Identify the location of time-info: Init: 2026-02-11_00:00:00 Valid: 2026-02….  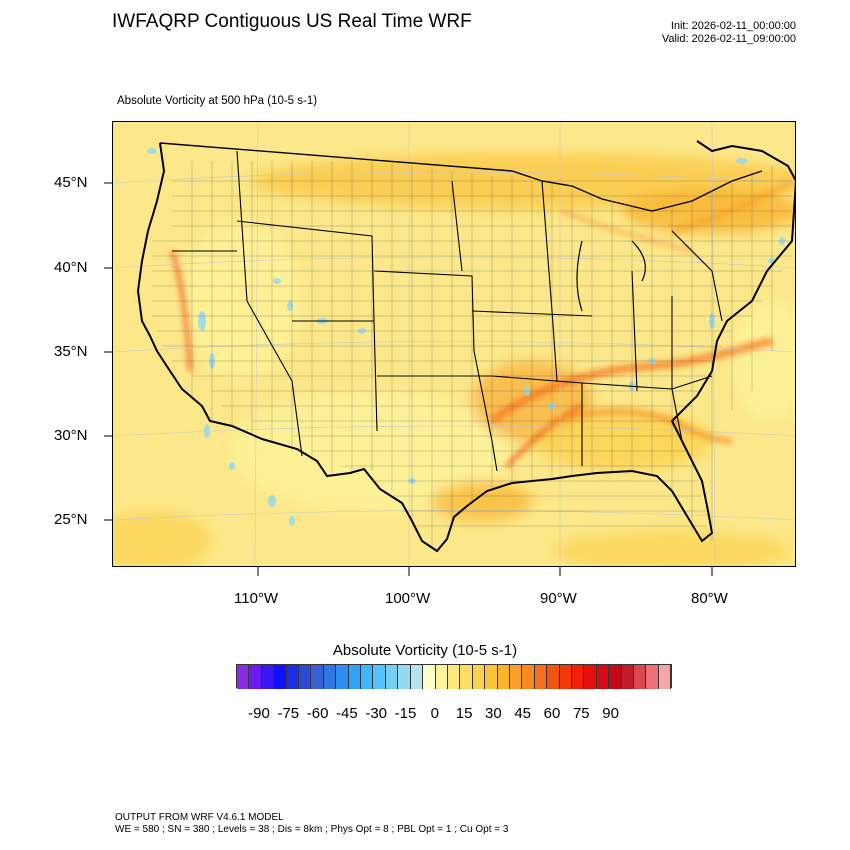
(729, 33).